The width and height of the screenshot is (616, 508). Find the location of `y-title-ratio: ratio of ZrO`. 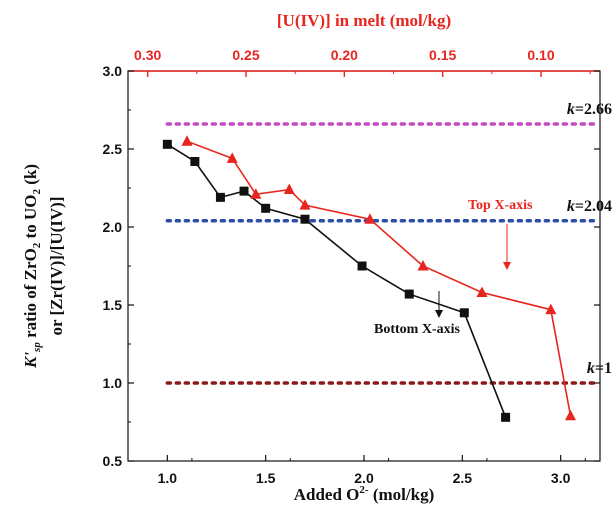

y-title-ratio: ratio of ZrO is located at coordinates (30, 295).